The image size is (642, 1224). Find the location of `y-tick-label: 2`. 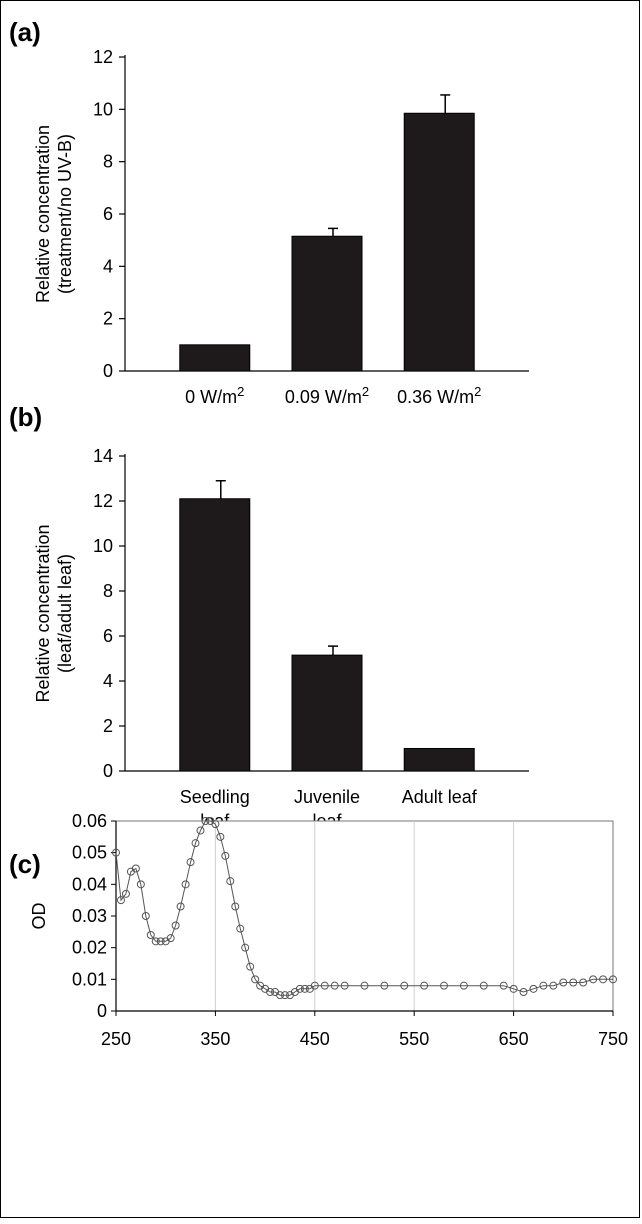

y-tick-label: 2 is located at coordinates (108, 726).